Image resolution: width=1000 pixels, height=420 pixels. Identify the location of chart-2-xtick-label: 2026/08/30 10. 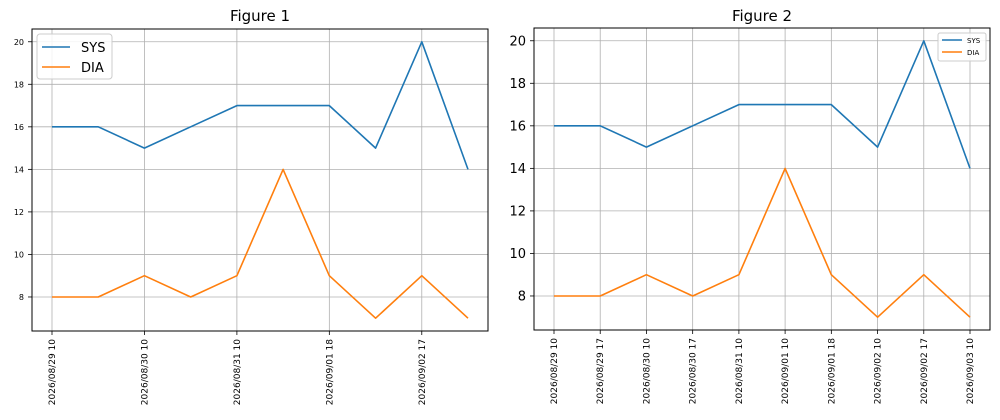
(647, 371).